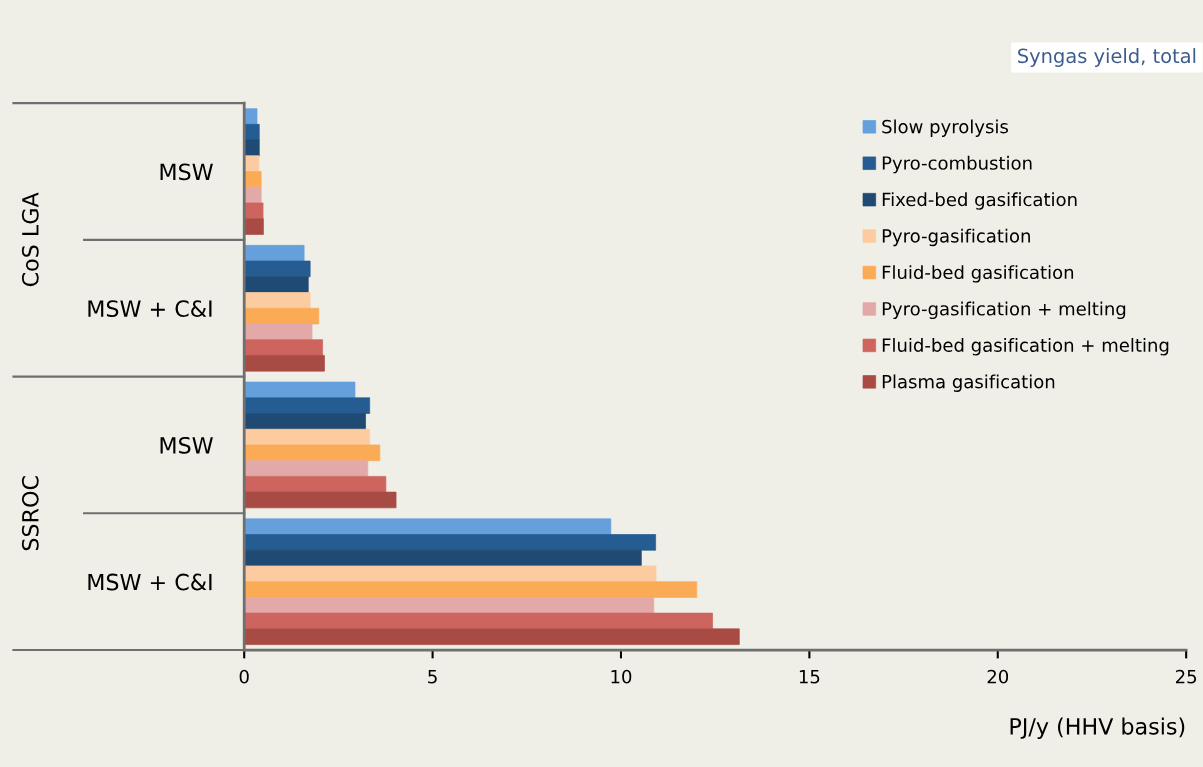  Describe the element at coordinates (30, 239) in the screenshot. I see `text: CoS LGA` at that location.